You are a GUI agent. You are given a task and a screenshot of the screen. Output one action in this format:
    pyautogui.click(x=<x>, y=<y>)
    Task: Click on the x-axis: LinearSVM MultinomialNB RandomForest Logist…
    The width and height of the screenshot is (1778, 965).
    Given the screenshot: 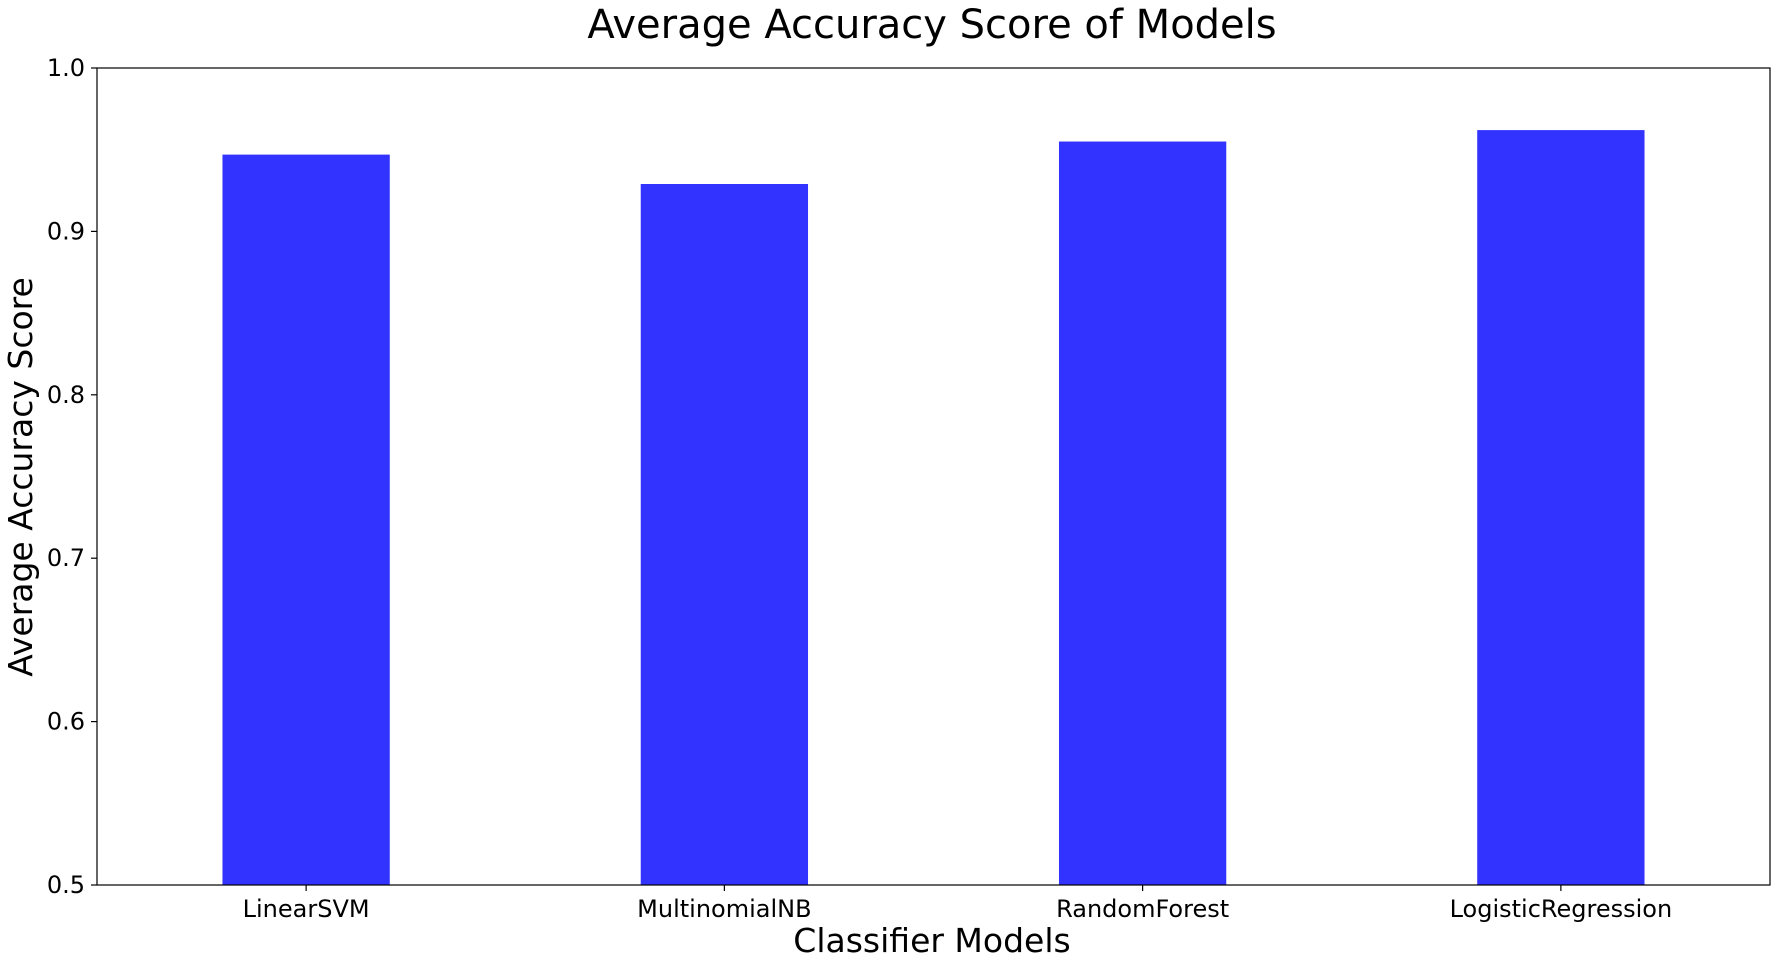 What is the action you would take?
    pyautogui.click(x=958, y=904)
    